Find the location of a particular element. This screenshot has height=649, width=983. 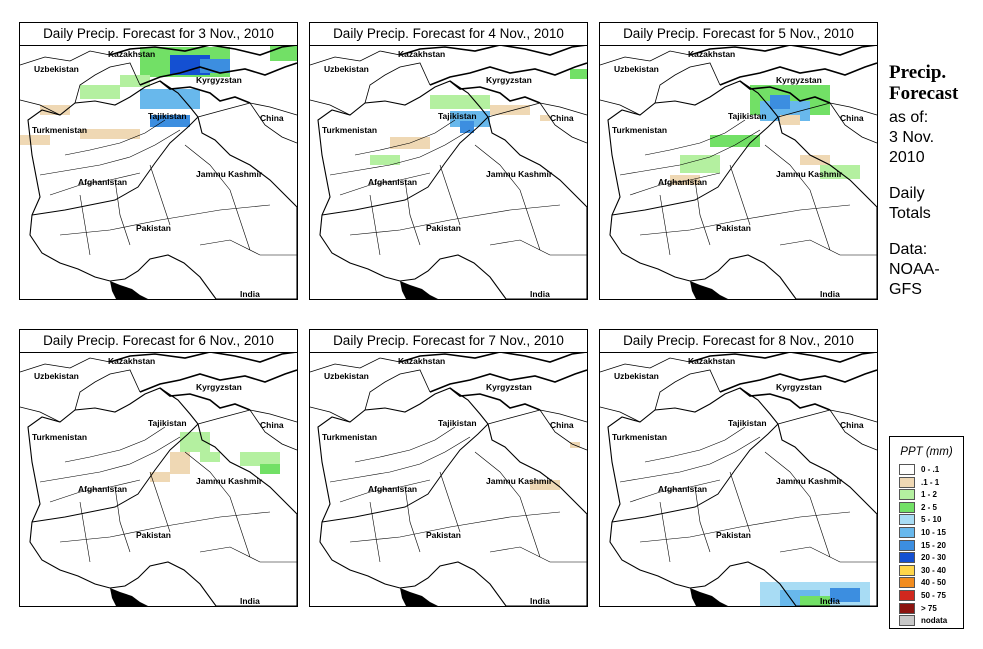

panel-title: Daily Precip. Forecast for 7 Nov., 2010 is located at coordinates (448, 341).